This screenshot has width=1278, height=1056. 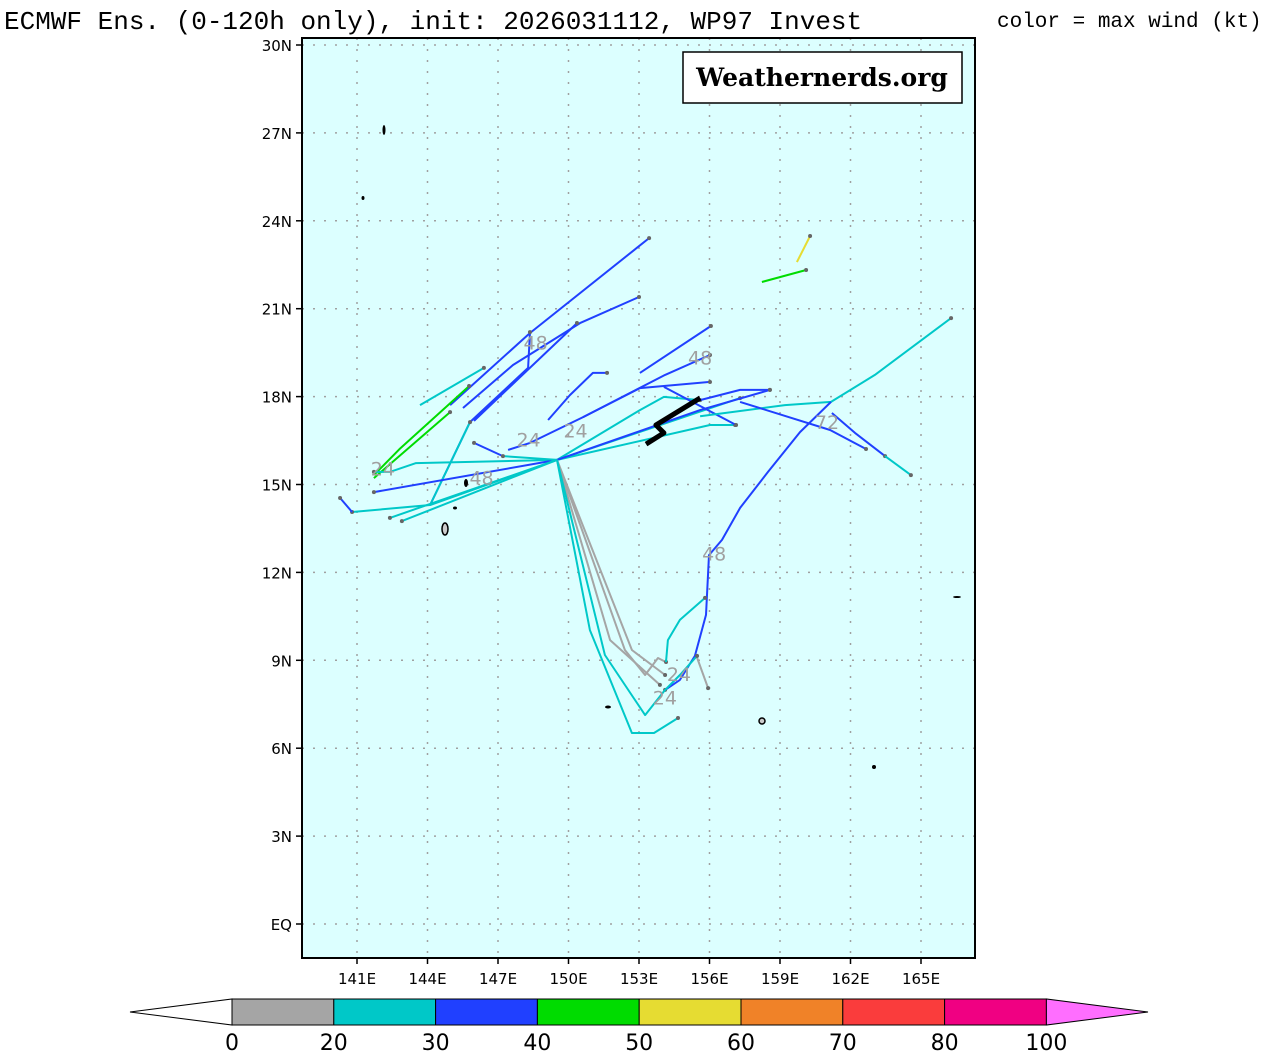 I want to click on forecast-hour-label: 72, so click(x=827, y=423).